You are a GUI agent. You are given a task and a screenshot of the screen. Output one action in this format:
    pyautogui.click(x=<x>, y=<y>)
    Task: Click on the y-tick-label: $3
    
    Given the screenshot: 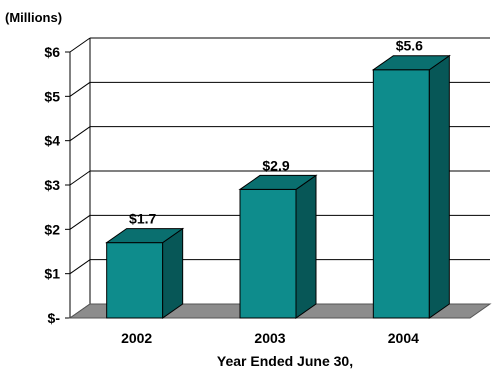 What is the action you would take?
    pyautogui.click(x=52, y=185)
    